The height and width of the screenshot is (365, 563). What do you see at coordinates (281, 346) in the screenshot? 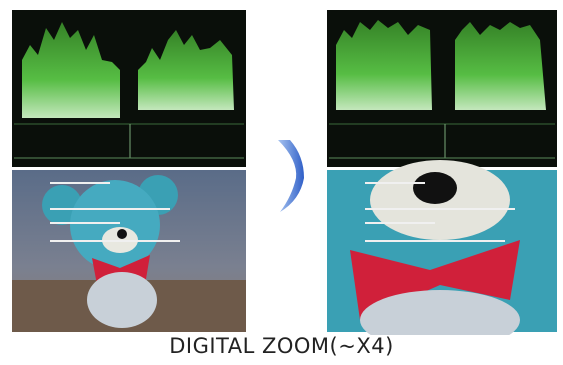
I see `caption: DIGITAL ZOOM(~X4)` at bounding box center [281, 346].